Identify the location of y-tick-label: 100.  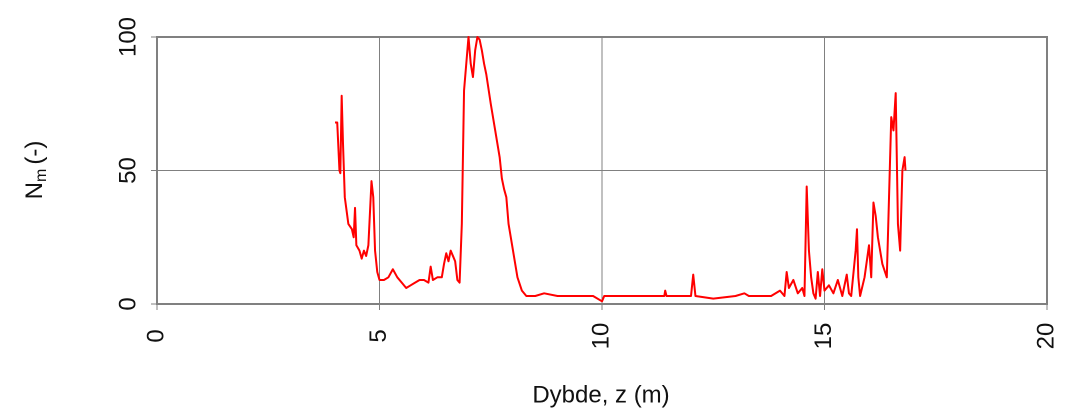
(127, 37).